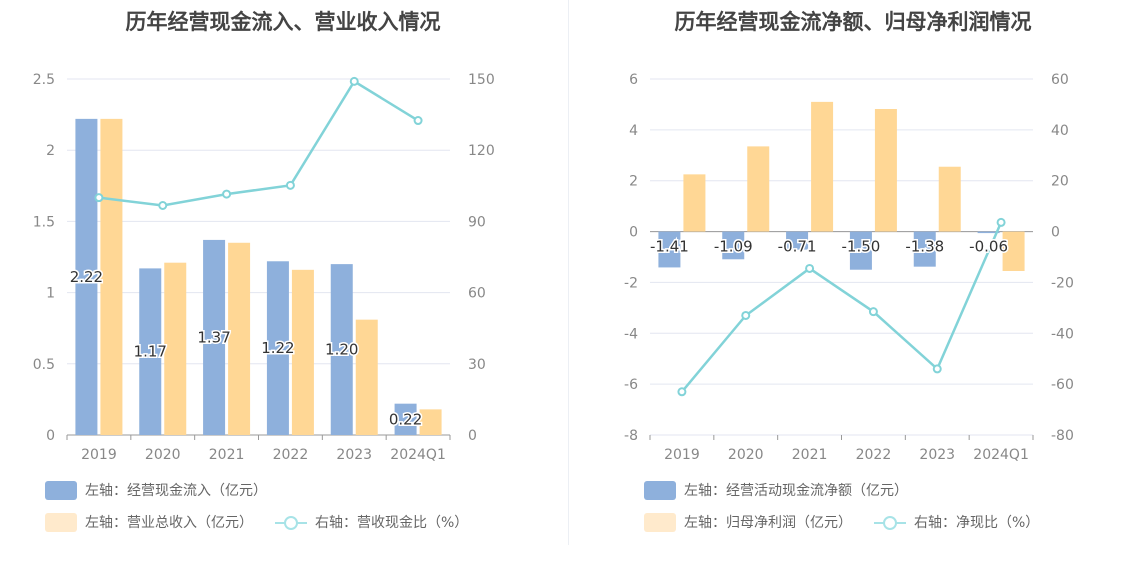 This screenshot has width=1134, height=582. I want to click on y-tick-label-left: 4, so click(633, 131).